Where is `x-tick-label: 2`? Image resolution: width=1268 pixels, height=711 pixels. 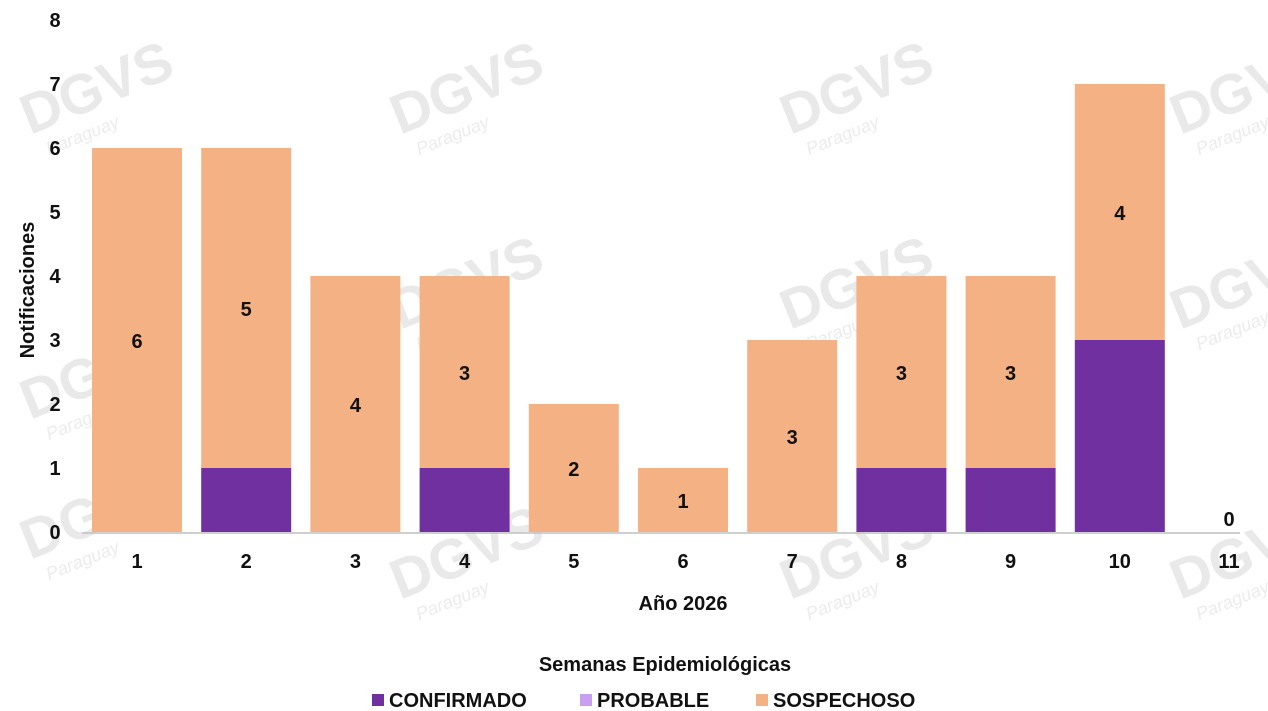 x-tick-label: 2 is located at coordinates (246, 562).